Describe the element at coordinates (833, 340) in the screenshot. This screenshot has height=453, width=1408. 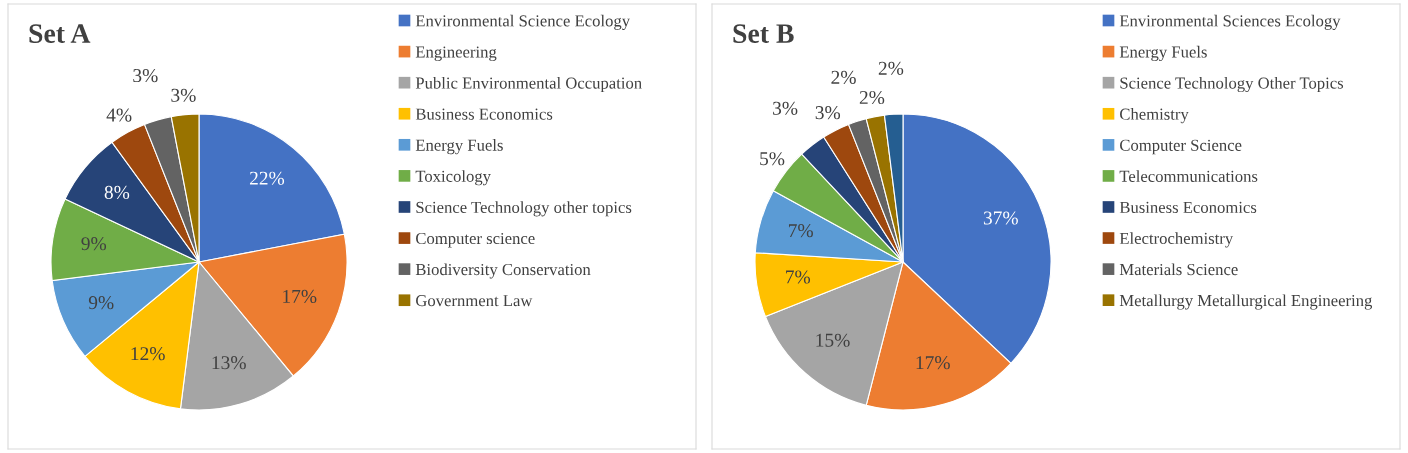
I see `data-label: 15%` at that location.